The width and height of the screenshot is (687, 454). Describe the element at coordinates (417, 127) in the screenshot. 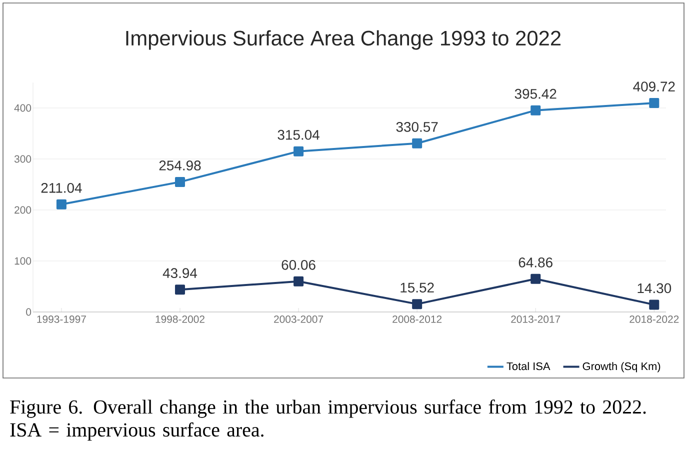

I see `data-label: 330.57` at that location.